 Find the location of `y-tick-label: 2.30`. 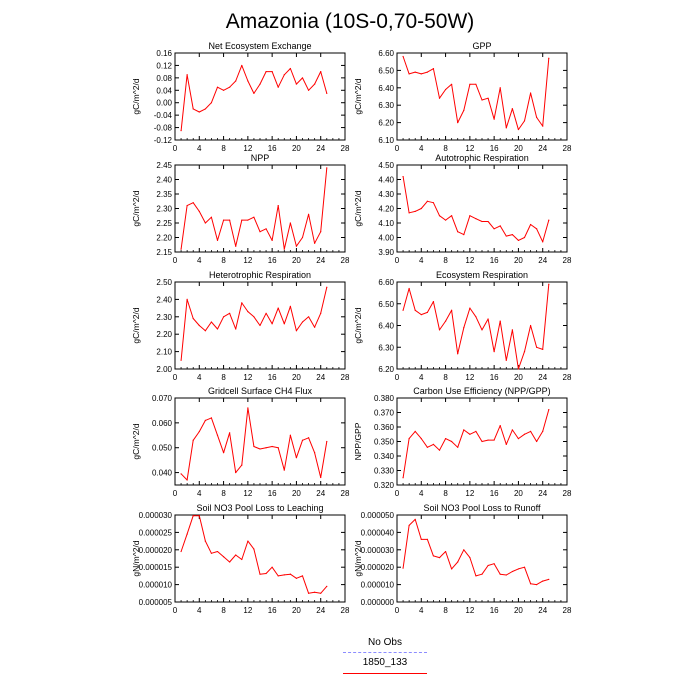

y-tick-label: 2.30 is located at coordinates (164, 209).